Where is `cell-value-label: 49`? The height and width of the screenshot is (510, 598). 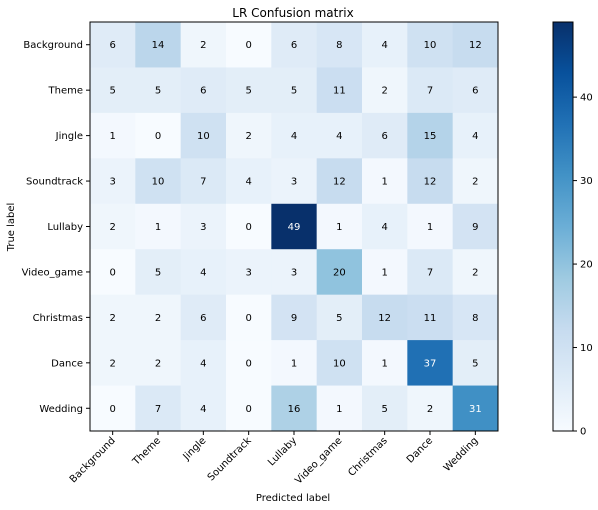 cell-value-label: 49 is located at coordinates (294, 227).